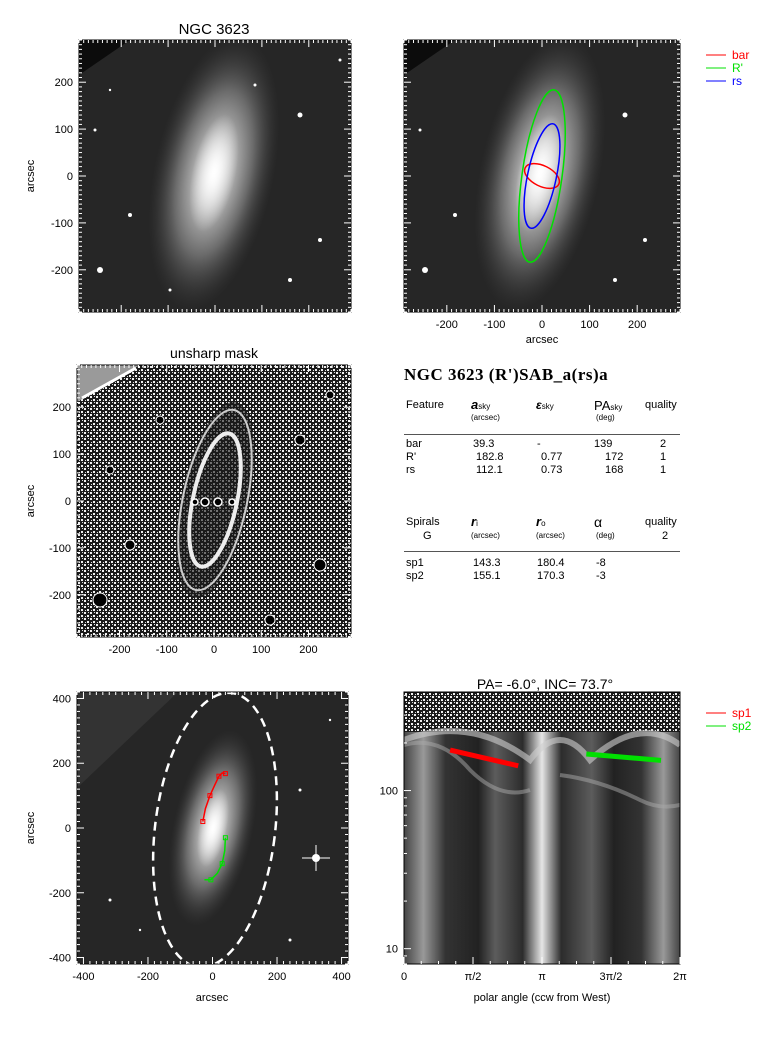 The width and height of the screenshot is (779, 1039). Describe the element at coordinates (214, 650) in the screenshot. I see `panel-c-xtick-label: 0` at that location.